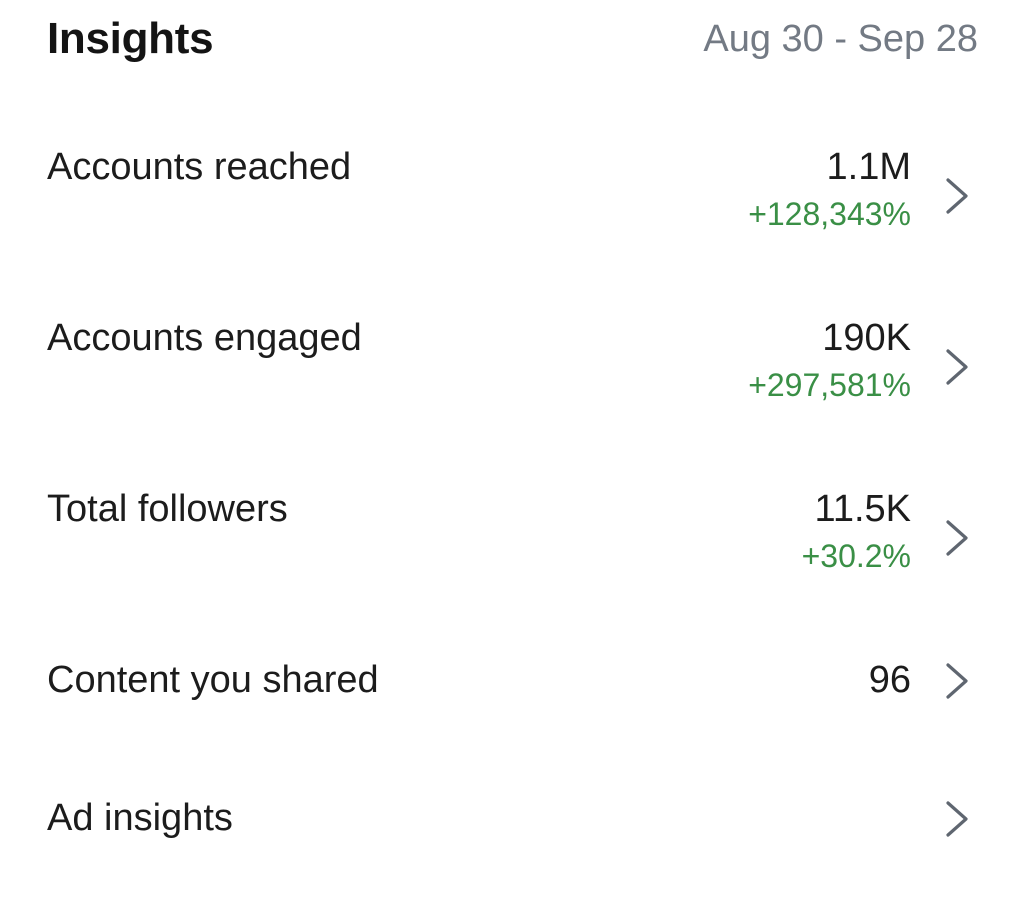  What do you see at coordinates (889, 680) in the screenshot?
I see `row-value: 96` at bounding box center [889, 680].